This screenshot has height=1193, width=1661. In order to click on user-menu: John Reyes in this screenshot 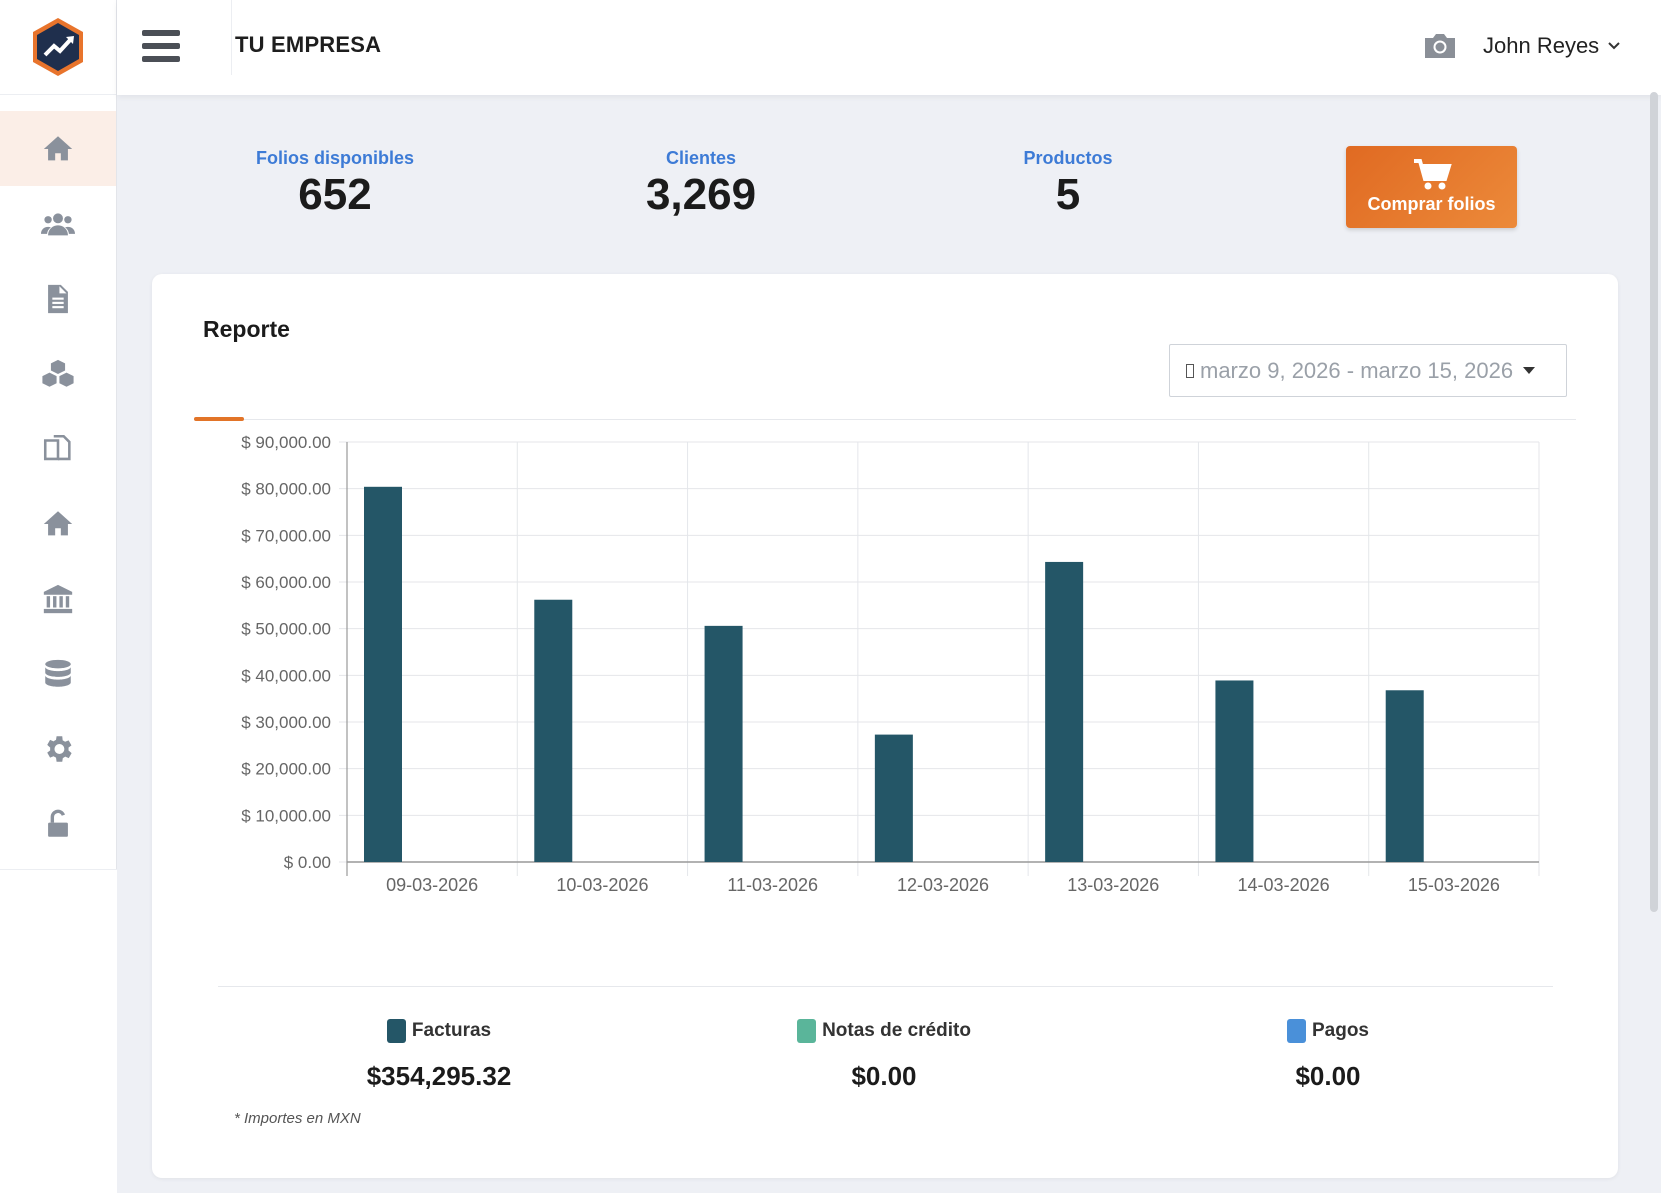, I will do `click(1552, 46)`.